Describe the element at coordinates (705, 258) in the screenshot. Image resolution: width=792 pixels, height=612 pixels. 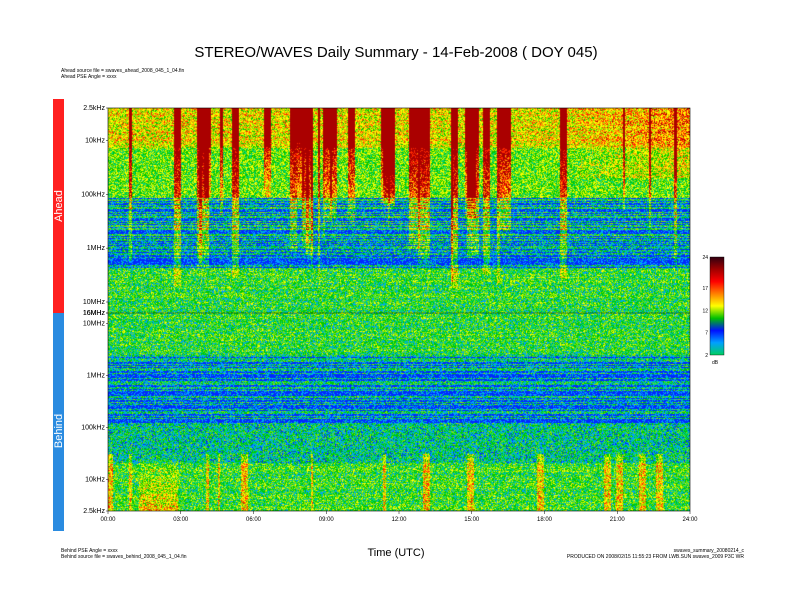
I see `colorbar-tick-label: 24` at that location.